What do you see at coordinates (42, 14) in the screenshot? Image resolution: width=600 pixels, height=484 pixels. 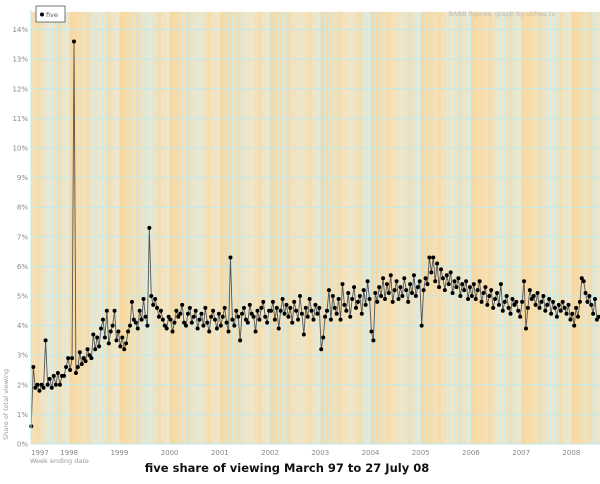 I see `legend-marker` at bounding box center [42, 14].